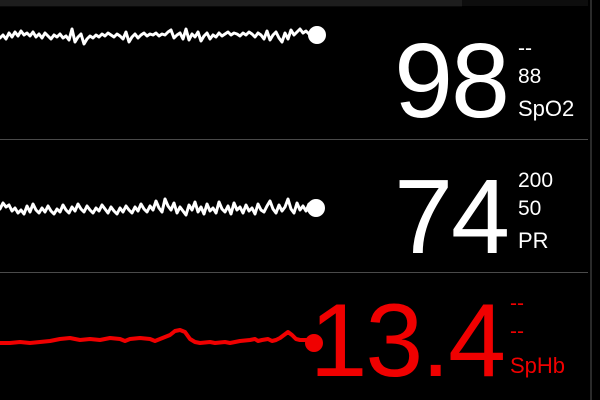 The height and width of the screenshot is (400, 600). What do you see at coordinates (517, 303) in the screenshot?
I see `sphb-limit-high: --` at bounding box center [517, 303].